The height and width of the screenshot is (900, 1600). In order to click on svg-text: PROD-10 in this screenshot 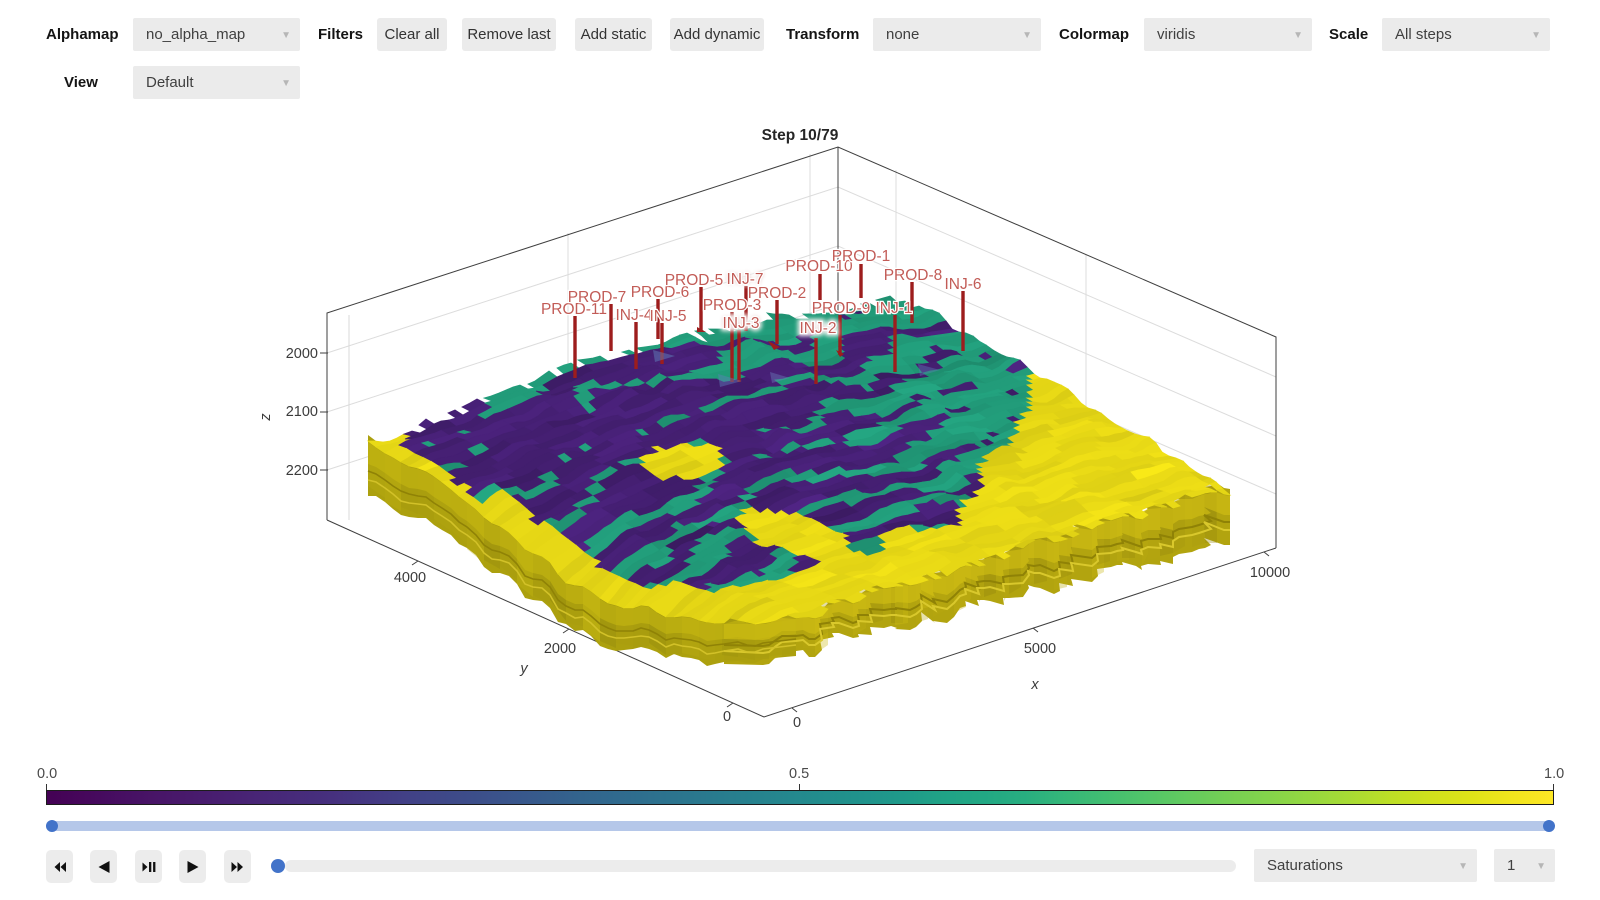, I will do `click(819, 266)`.